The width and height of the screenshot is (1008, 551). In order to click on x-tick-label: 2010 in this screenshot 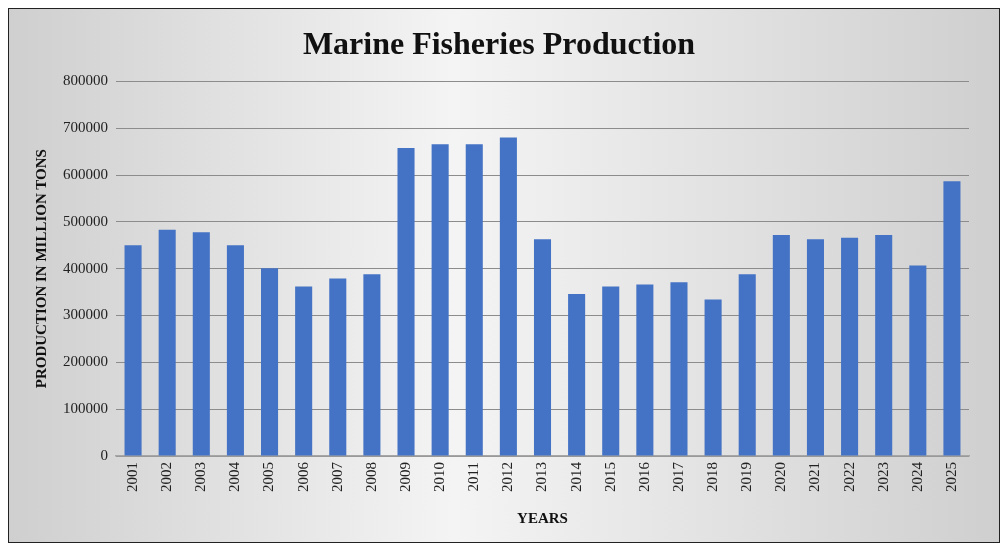, I will do `click(439, 477)`.